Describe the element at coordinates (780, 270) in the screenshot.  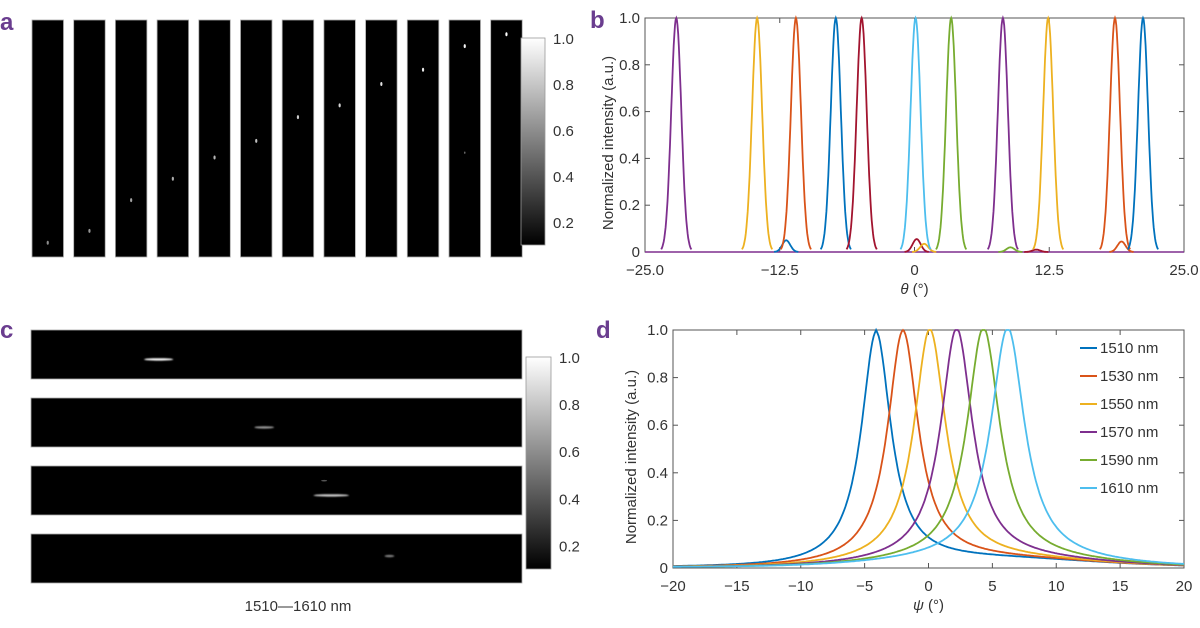
I see `x-tick-label: −12.5` at that location.